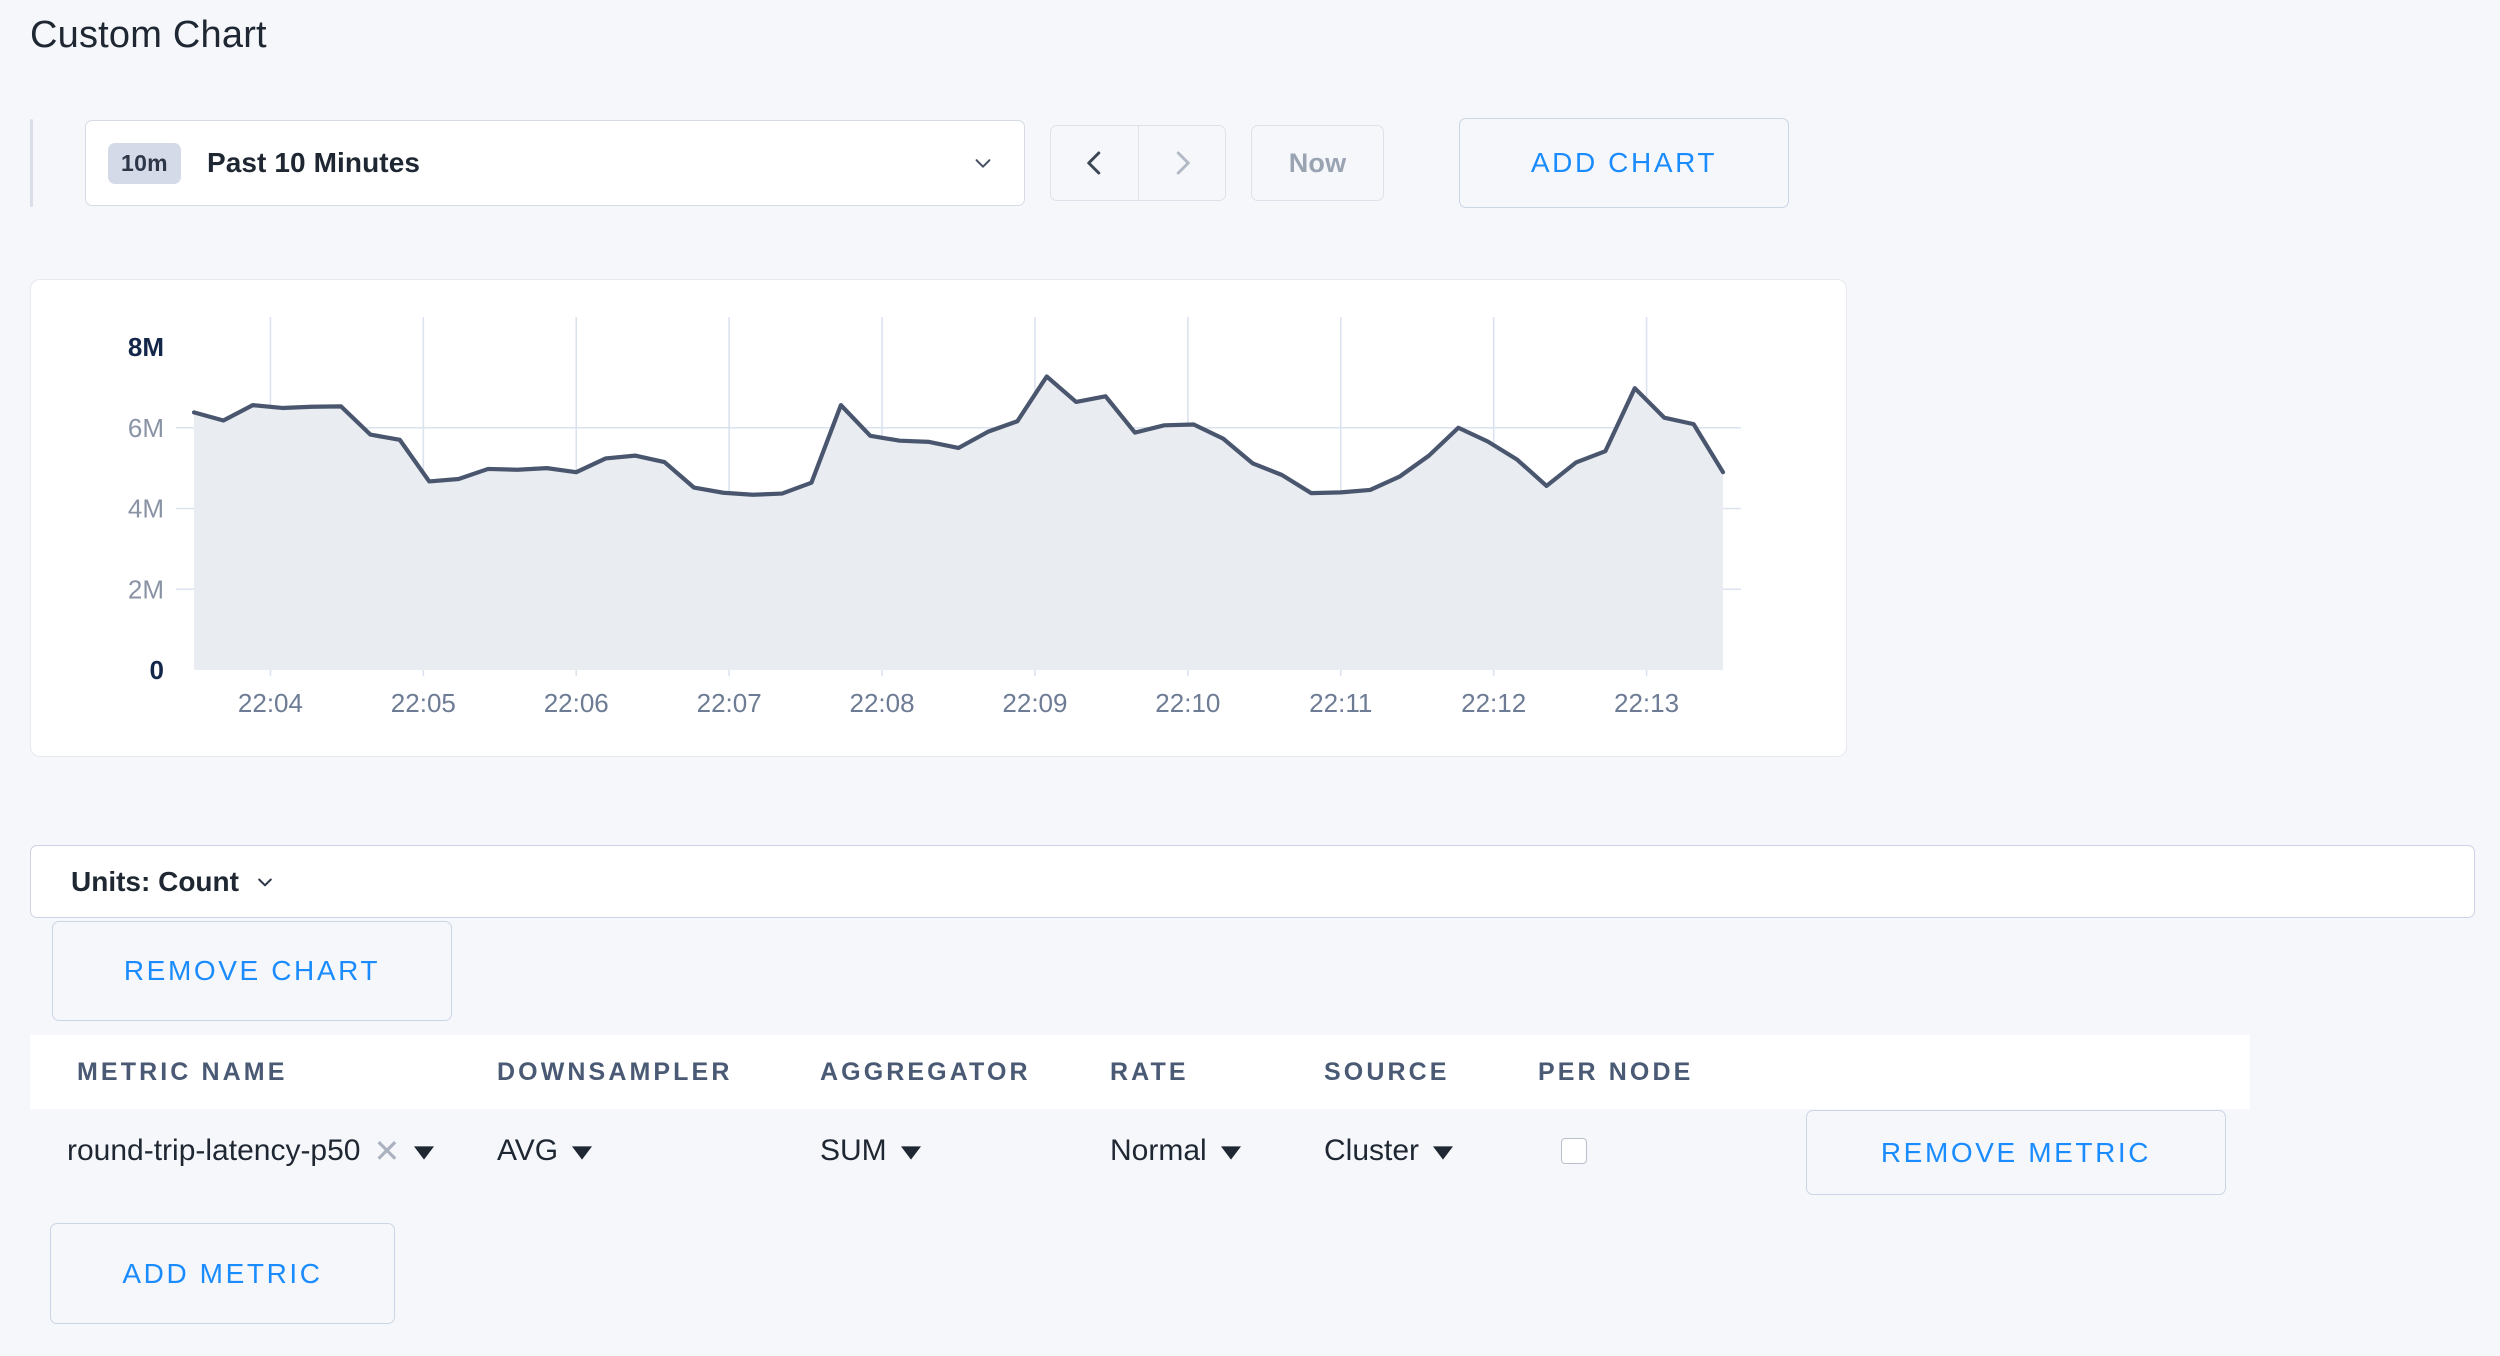 This screenshot has width=2500, height=1356. Describe the element at coordinates (1149, 1071) in the screenshot. I see `column-header-rate: RATE` at that location.